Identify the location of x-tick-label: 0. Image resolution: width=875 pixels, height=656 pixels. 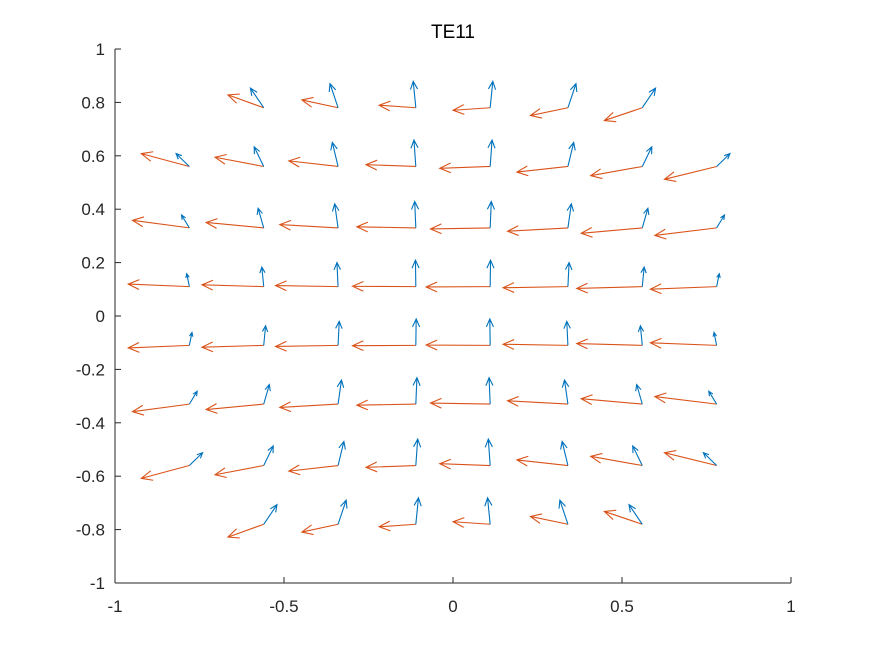
(452, 606).